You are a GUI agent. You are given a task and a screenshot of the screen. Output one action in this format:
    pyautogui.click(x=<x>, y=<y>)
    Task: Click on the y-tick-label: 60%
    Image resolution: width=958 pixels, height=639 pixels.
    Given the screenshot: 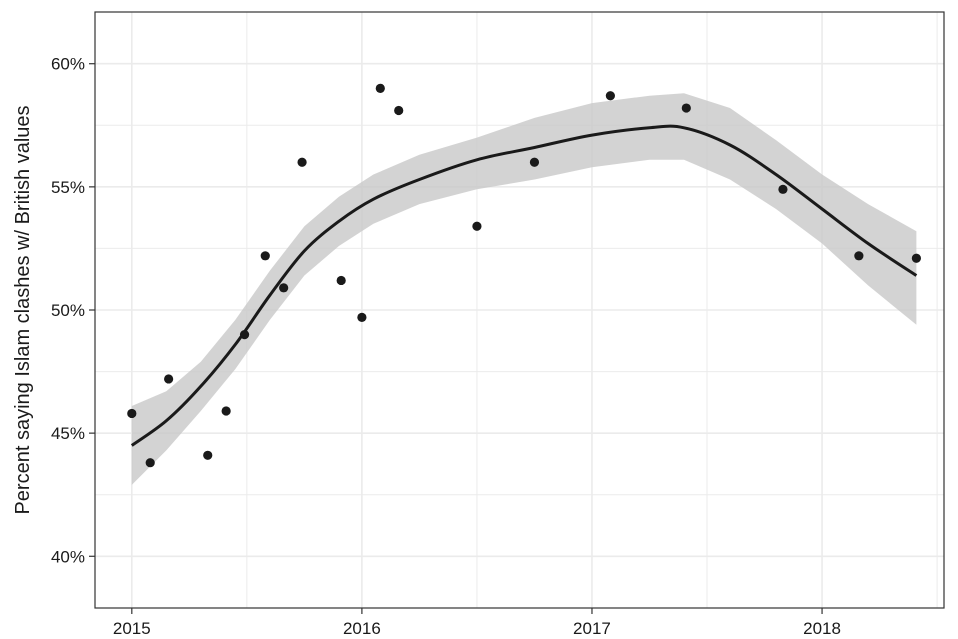 What is the action you would take?
    pyautogui.click(x=68, y=64)
    